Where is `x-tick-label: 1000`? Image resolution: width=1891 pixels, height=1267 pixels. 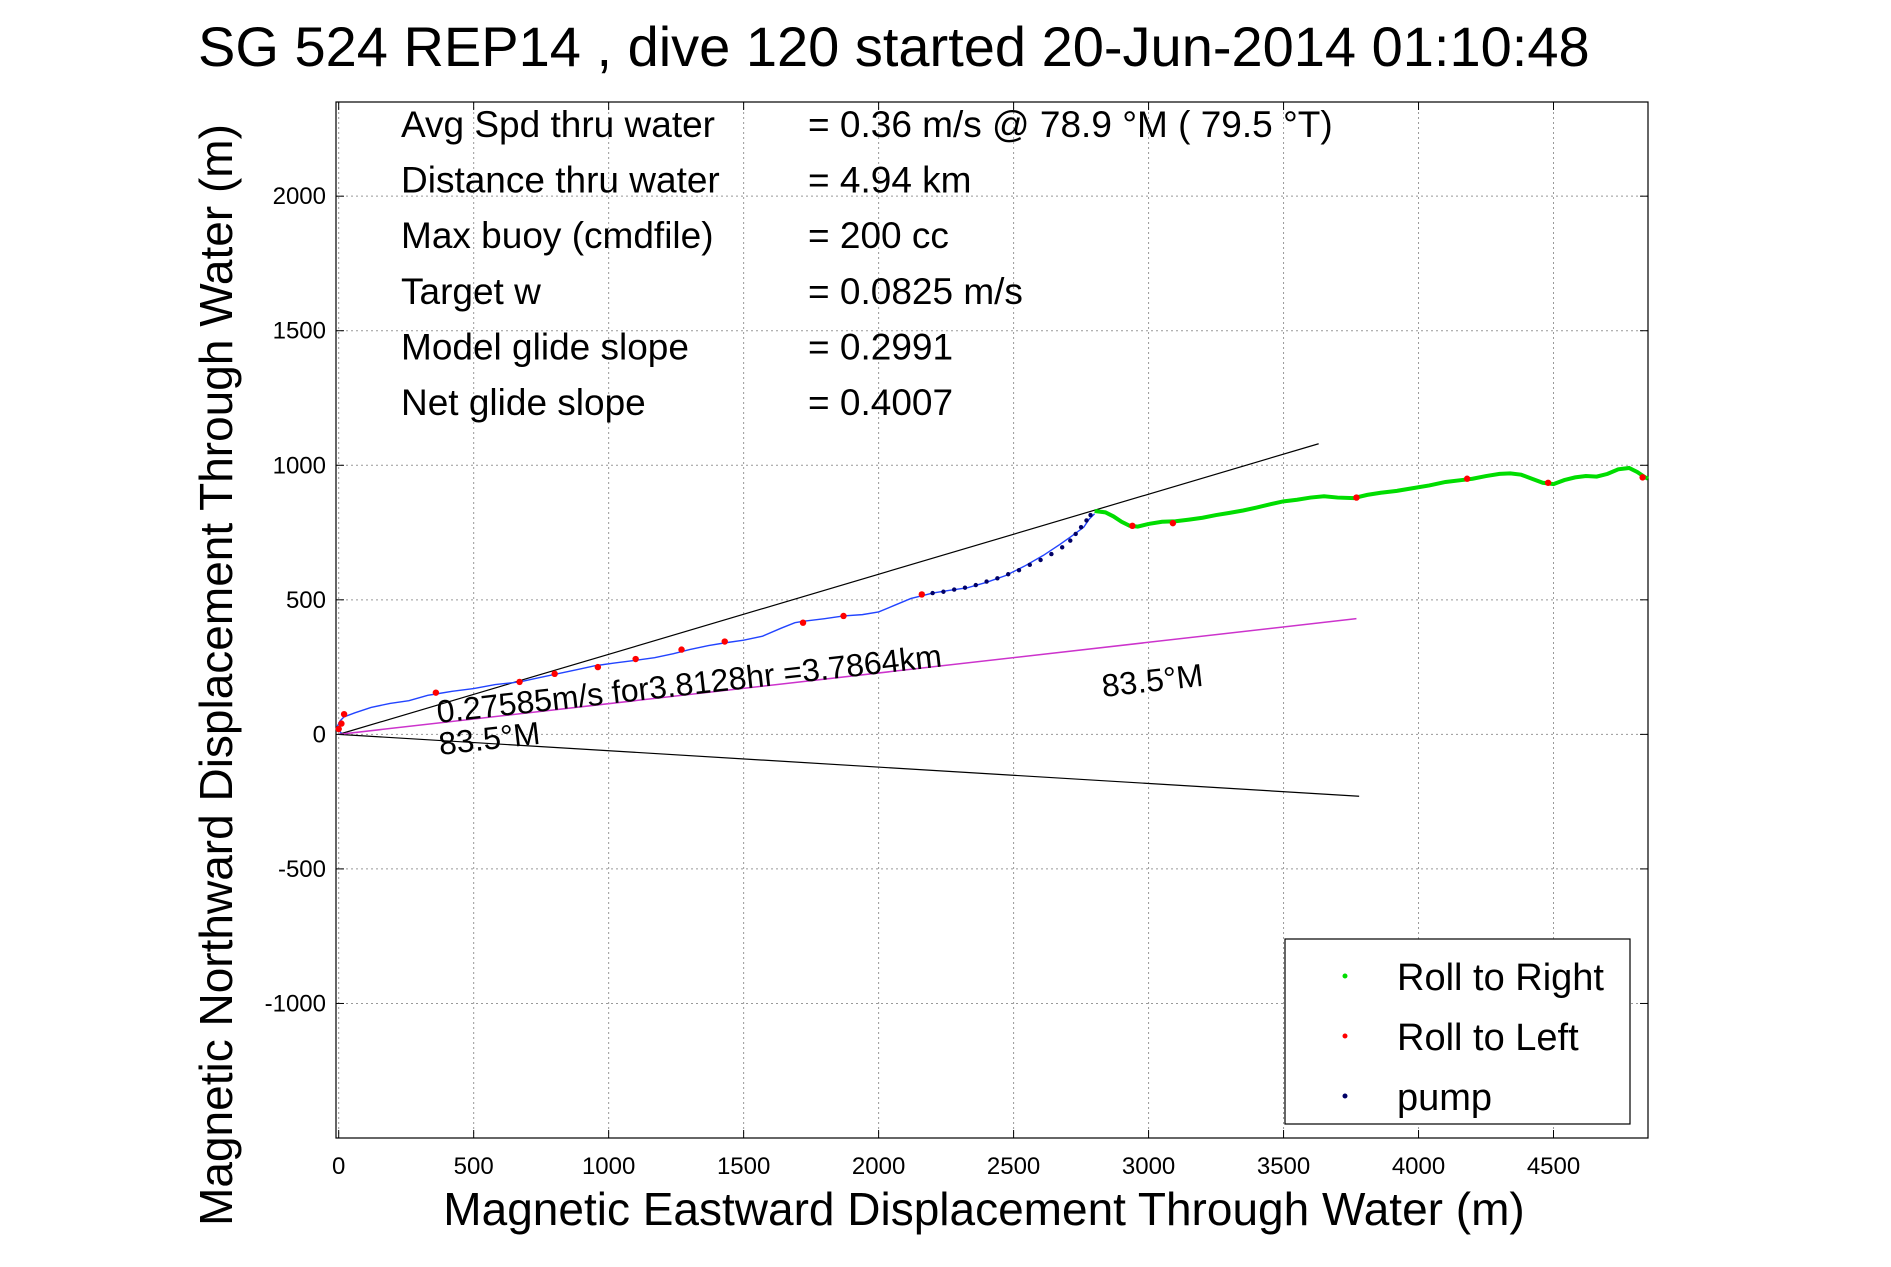
x-tick-label: 1000 is located at coordinates (608, 1166).